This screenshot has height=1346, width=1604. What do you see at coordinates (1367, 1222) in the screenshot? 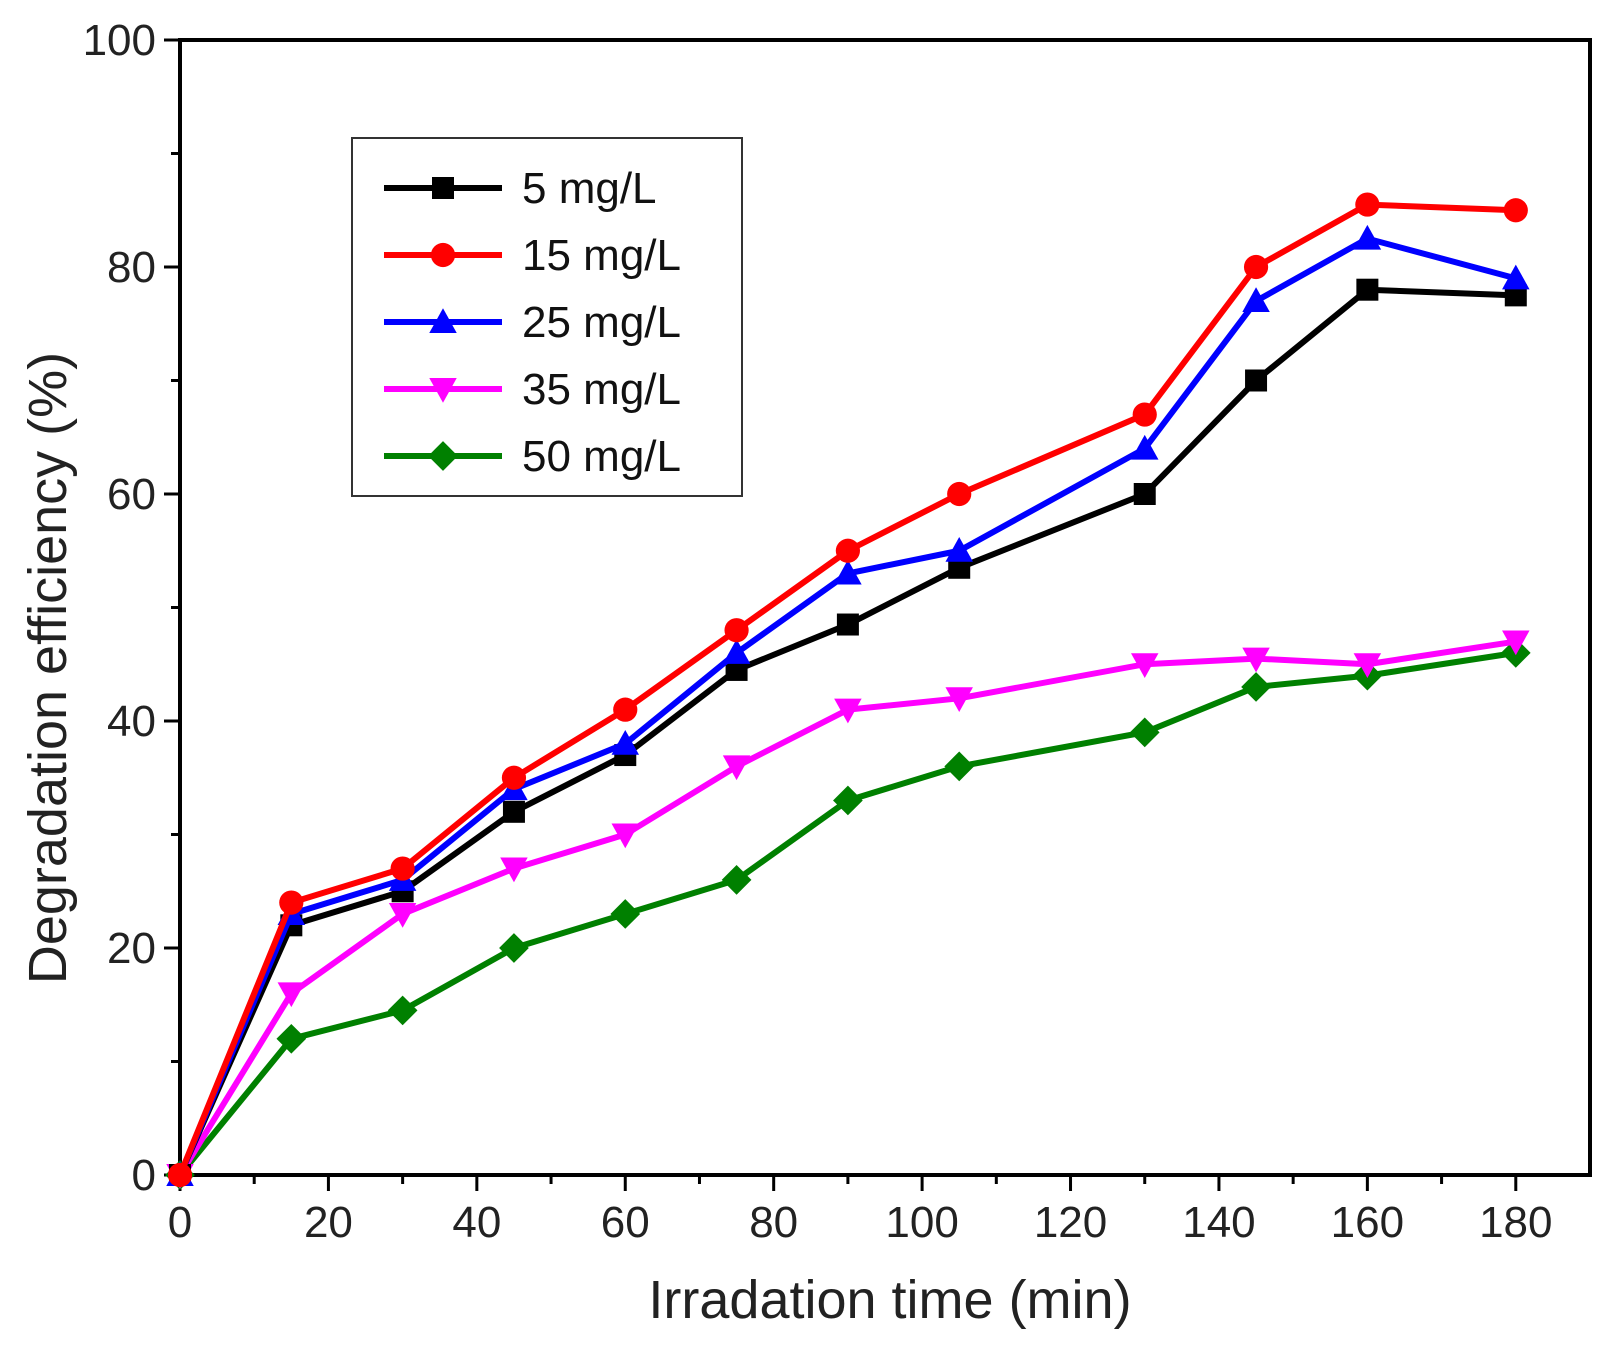
I see `x-tick-label-160: 160` at bounding box center [1367, 1222].